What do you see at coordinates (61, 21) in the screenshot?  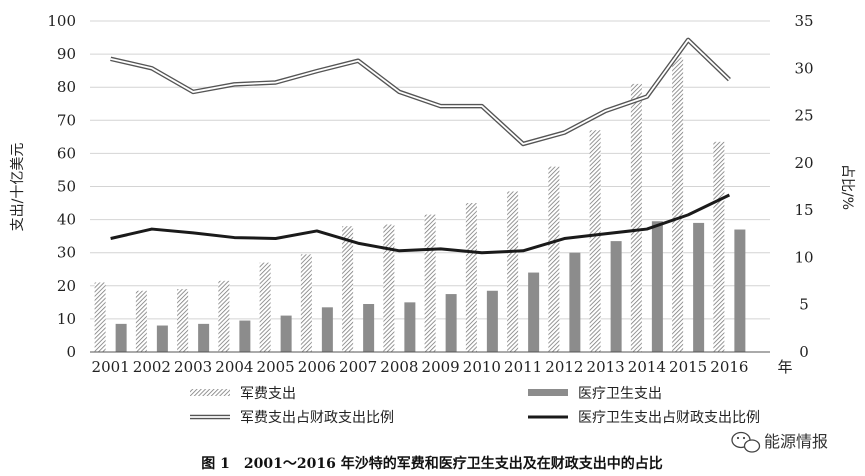 I see `y-left-tick-label: 100` at bounding box center [61, 21].